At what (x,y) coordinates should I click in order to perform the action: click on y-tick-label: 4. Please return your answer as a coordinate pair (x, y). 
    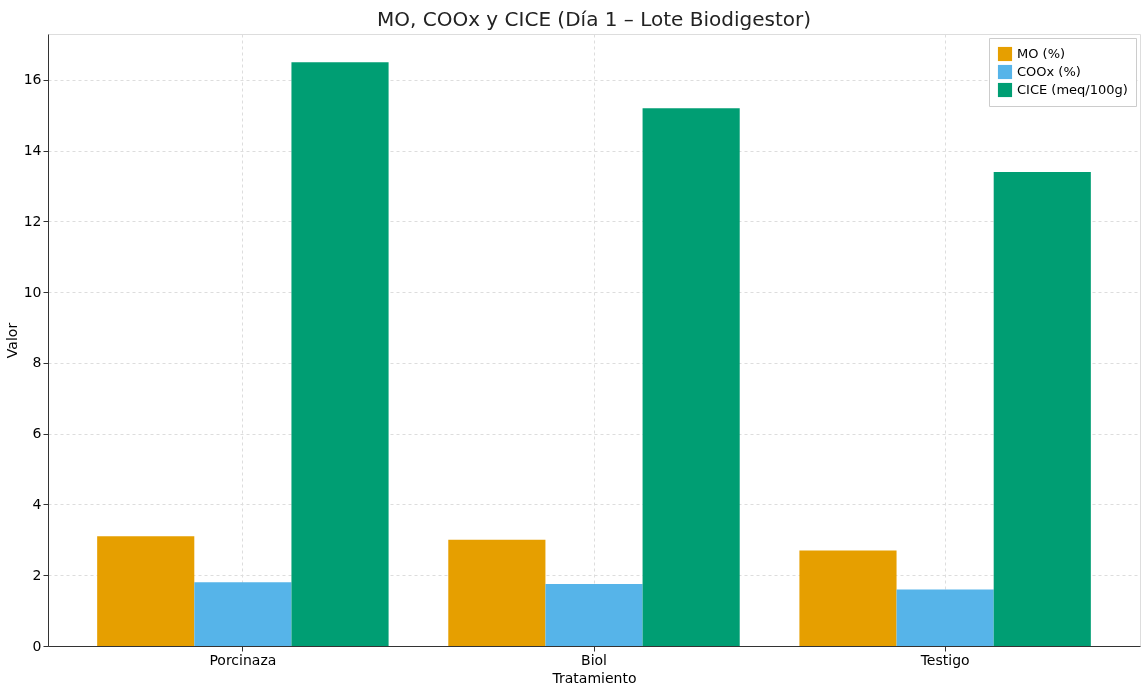
    Looking at the image, I should click on (37, 504).